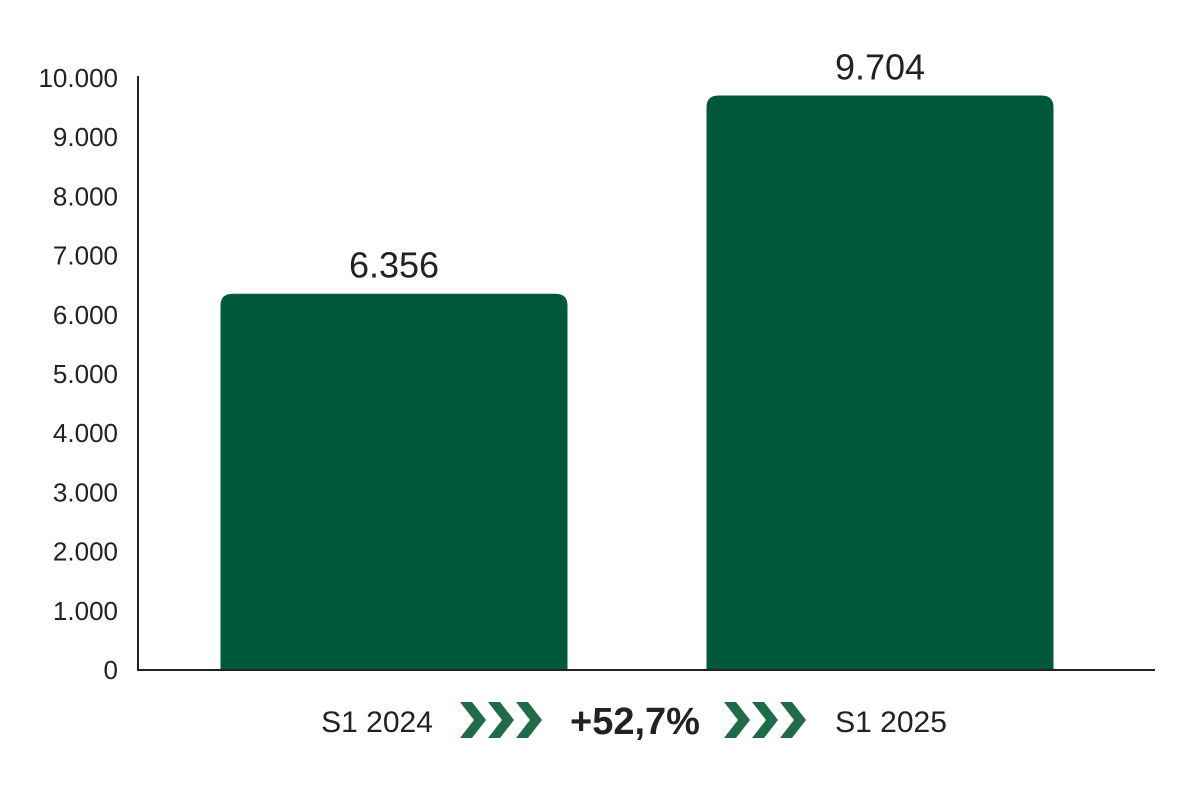  I want to click on bar-s1-2024, so click(394, 481).